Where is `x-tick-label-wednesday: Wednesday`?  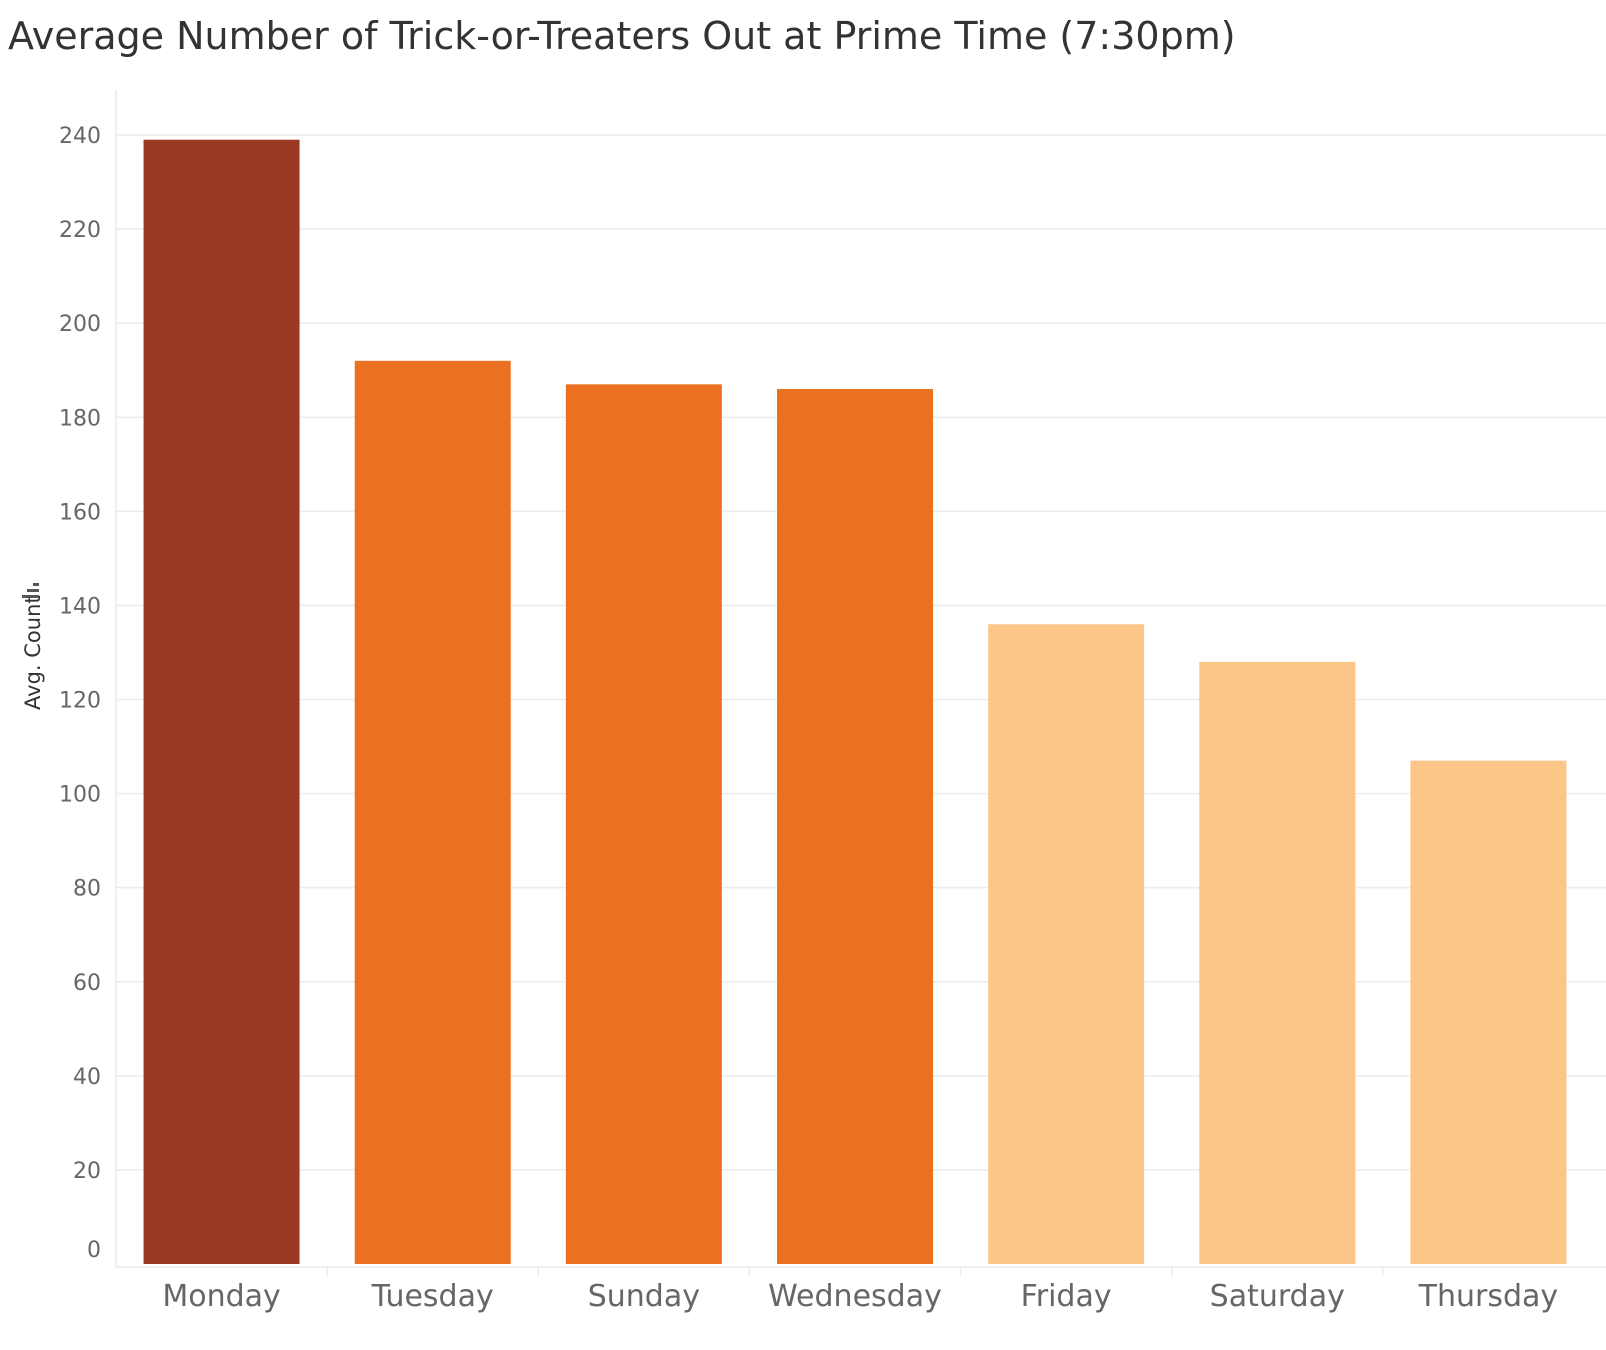
x-tick-label-wednesday: Wednesday is located at coordinates (855, 1296).